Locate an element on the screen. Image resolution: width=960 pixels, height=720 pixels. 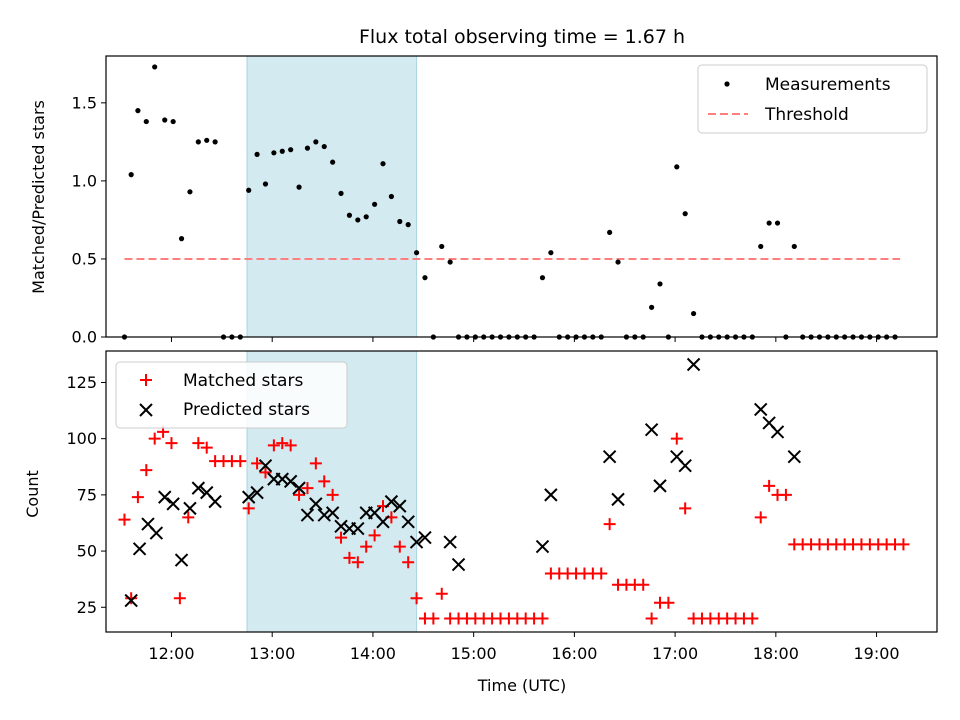
legend: Matched stars Predicted stars is located at coordinates (231, 395).